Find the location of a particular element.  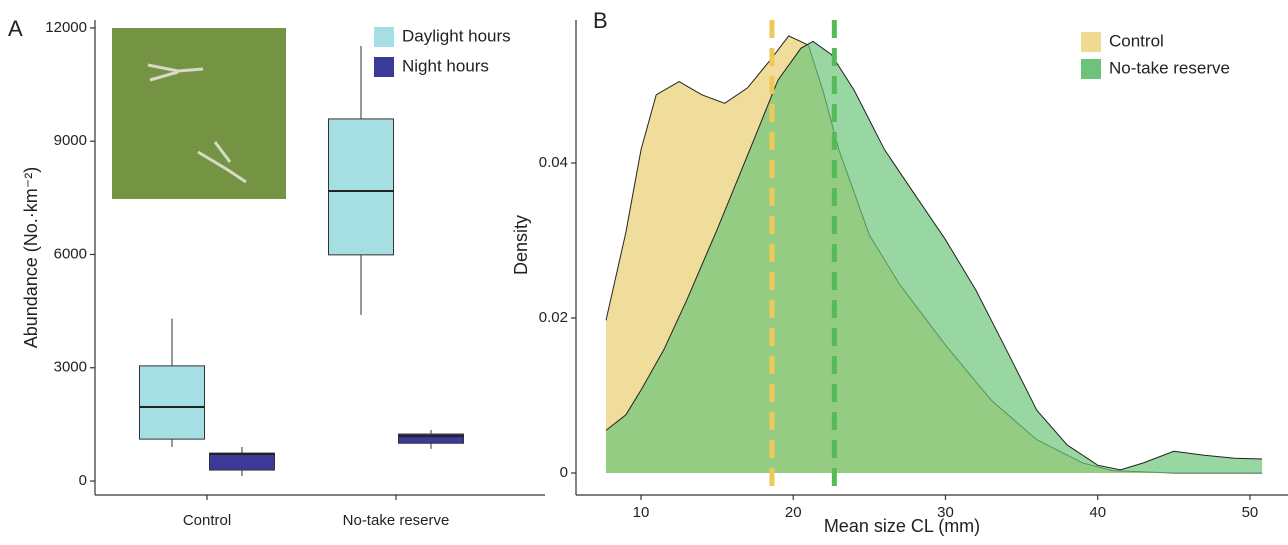

panel-label: A is located at coordinates (15, 28).